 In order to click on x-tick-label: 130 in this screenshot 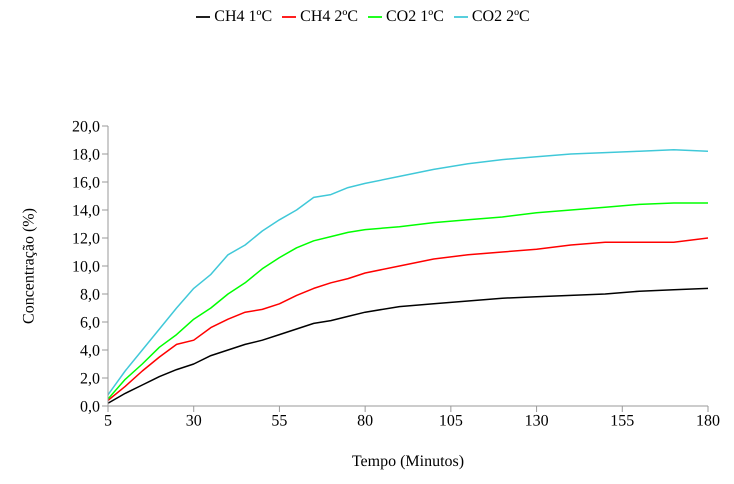, I will do `click(536, 421)`.